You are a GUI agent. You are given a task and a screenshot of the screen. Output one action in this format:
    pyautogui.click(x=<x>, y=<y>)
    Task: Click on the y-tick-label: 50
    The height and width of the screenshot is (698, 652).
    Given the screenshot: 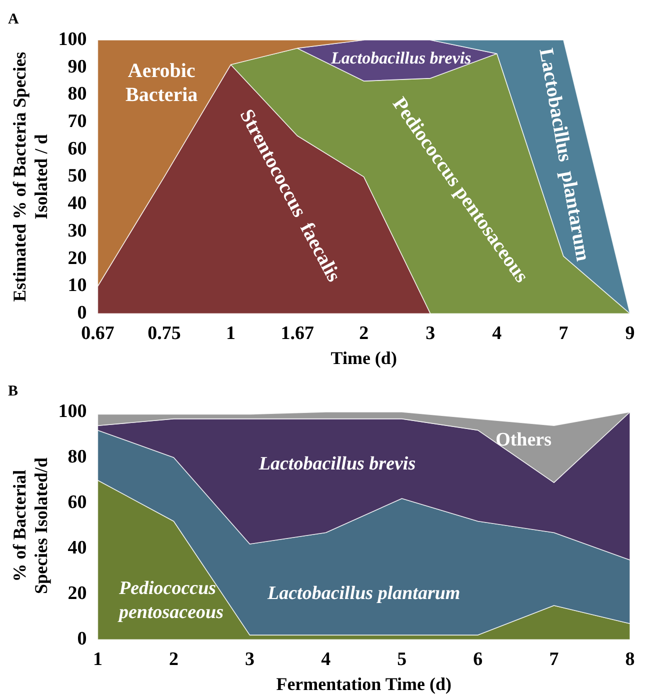 What is the action you would take?
    pyautogui.click(x=77, y=176)
    